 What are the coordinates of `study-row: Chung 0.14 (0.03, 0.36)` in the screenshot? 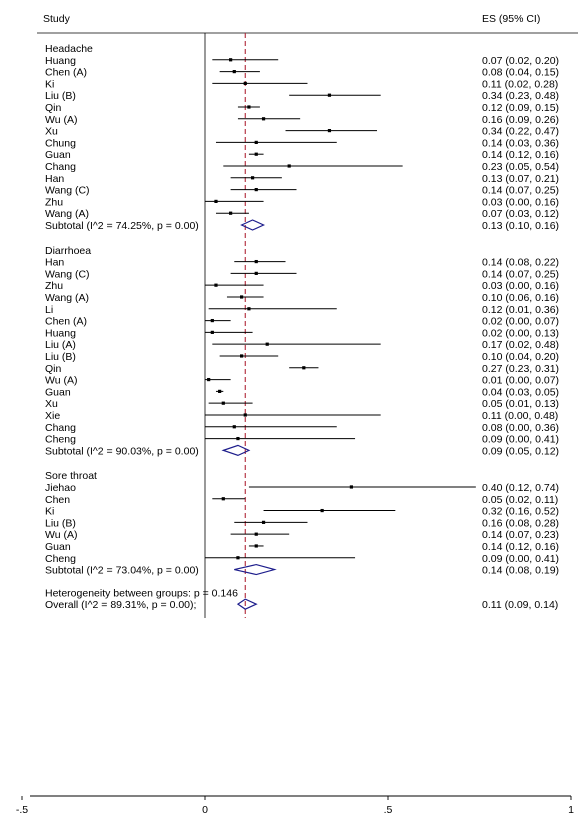 It's located at (302, 143).